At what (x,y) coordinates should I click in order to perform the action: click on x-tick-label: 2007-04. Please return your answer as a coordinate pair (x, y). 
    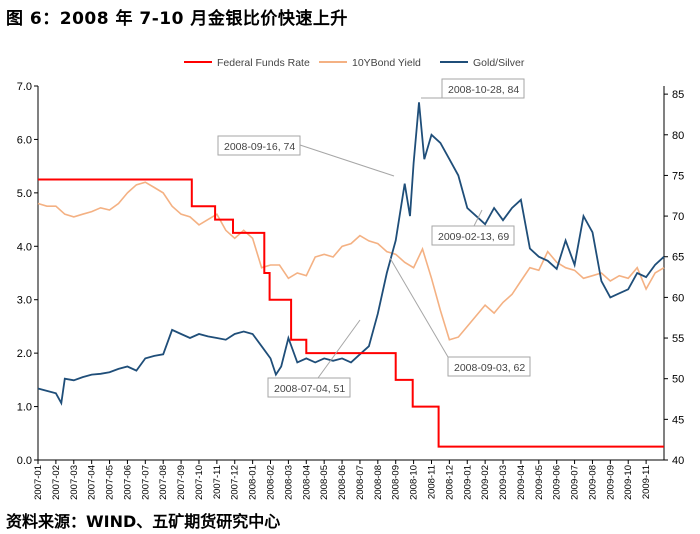
    Looking at the image, I should click on (92, 482).